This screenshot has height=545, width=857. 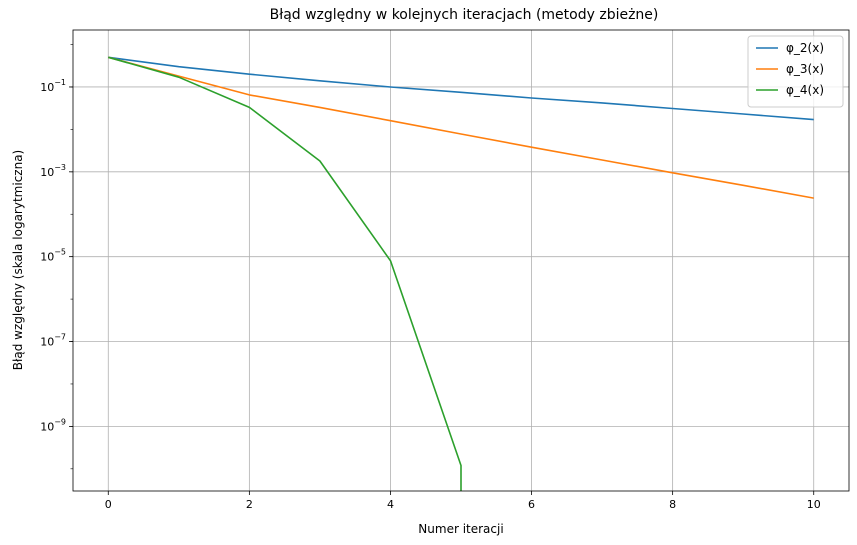 What do you see at coordinates (463, 501) in the screenshot?
I see `x-axis-ticks: 0 2 4 6 8 10` at bounding box center [463, 501].